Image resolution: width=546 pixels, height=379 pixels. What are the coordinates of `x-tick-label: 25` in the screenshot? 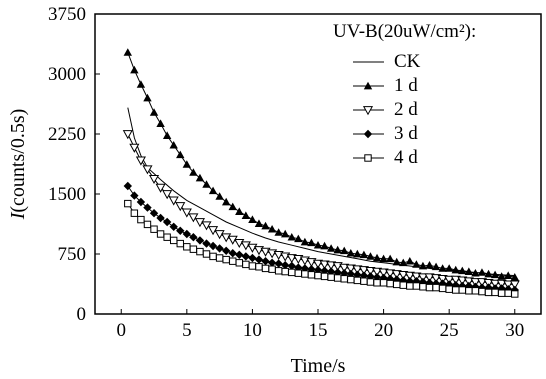 It's located at (449, 330).